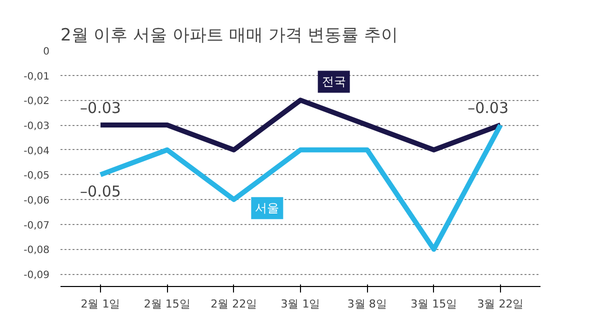 This screenshot has height=321, width=595. Describe the element at coordinates (267, 208) in the screenshot. I see `series-label: 서울` at that location.